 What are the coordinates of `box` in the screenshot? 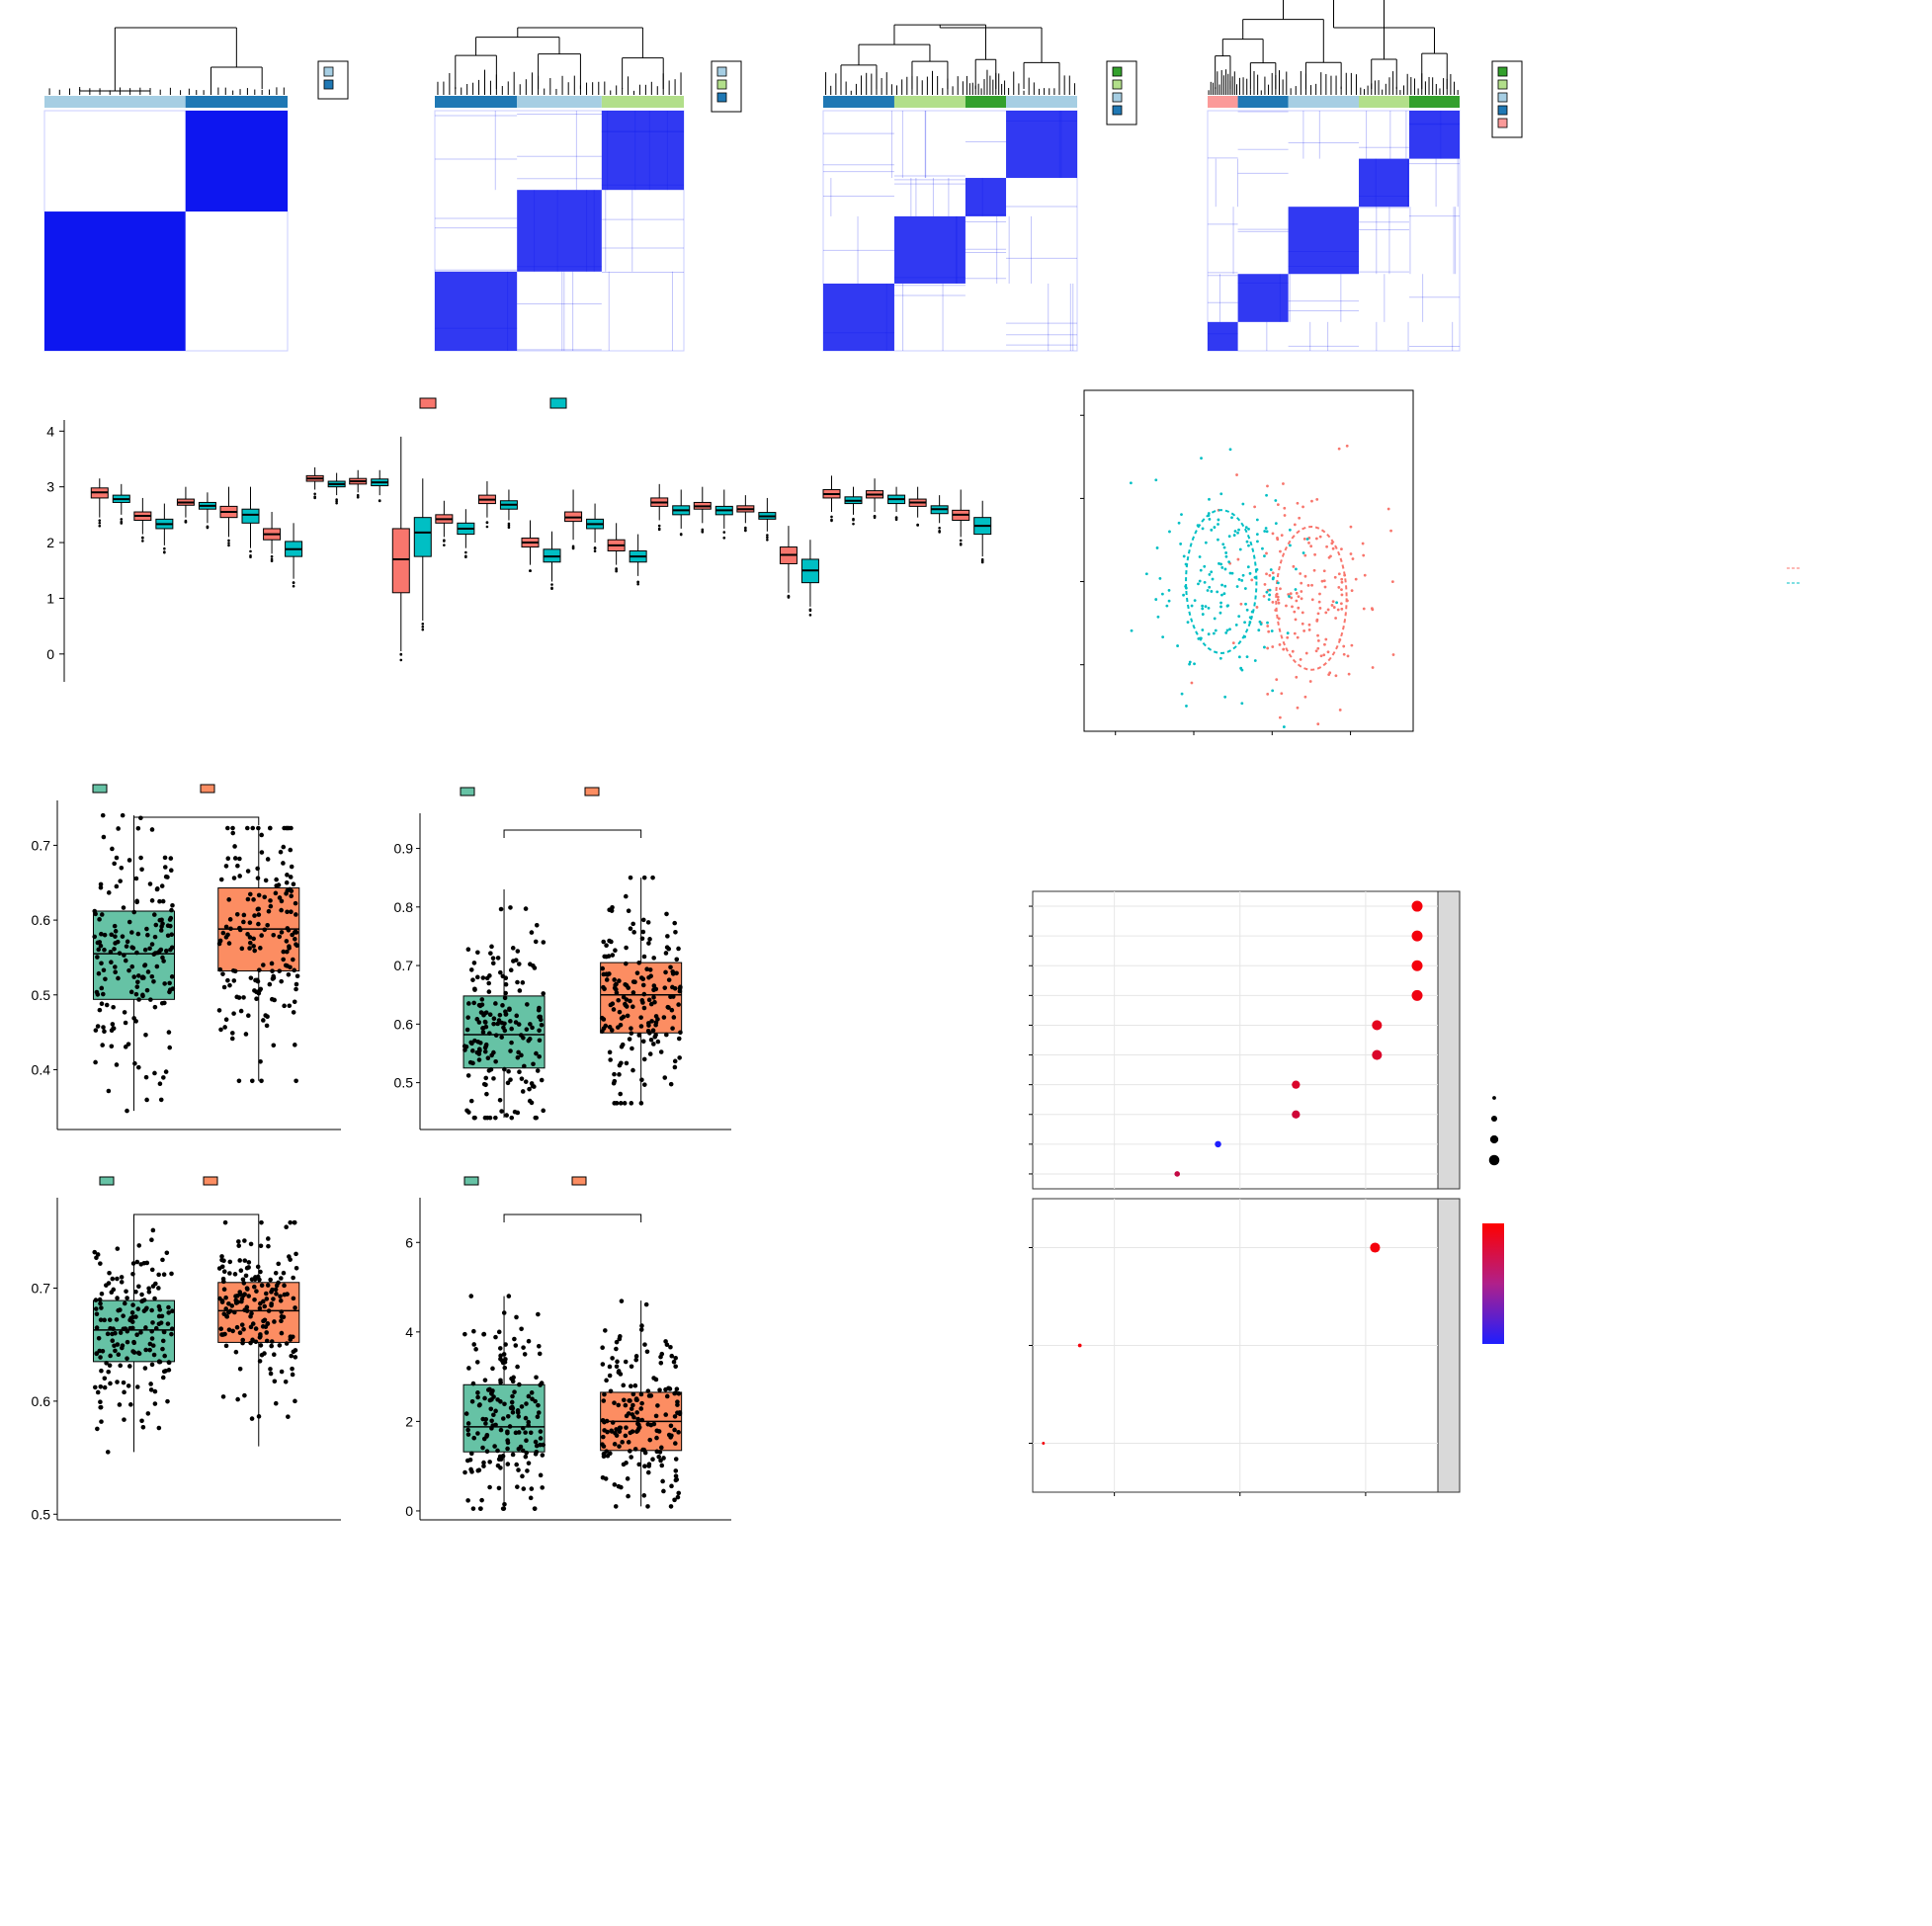 It's located at (400, 561).